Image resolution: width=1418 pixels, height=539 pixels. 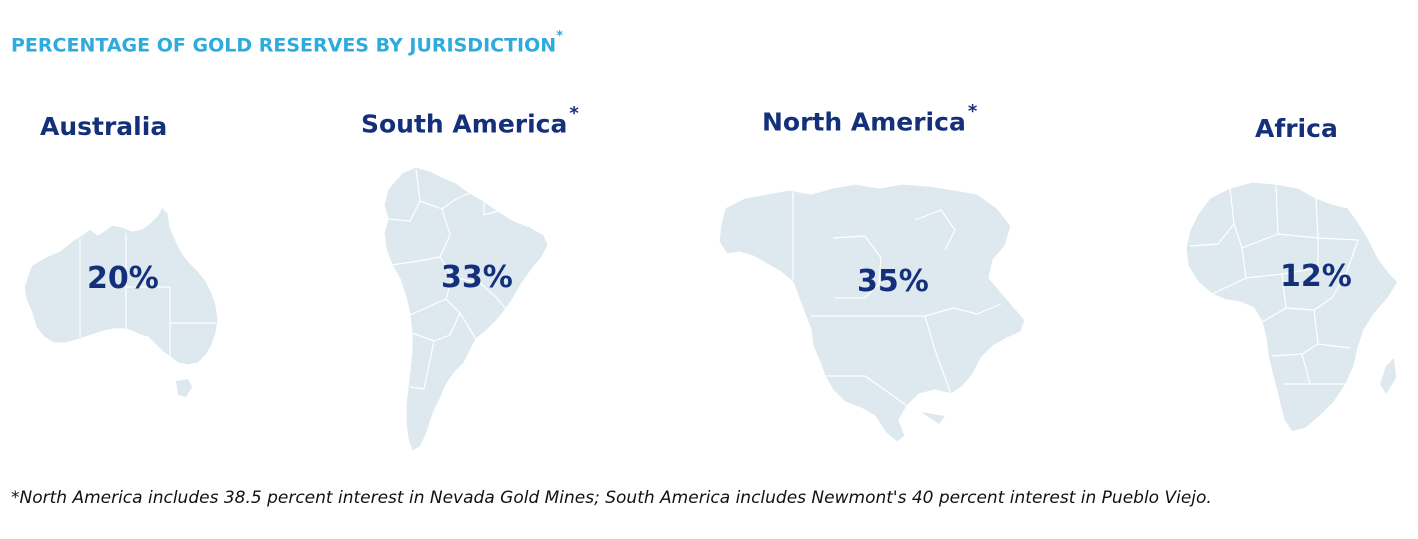 What do you see at coordinates (972, 111) in the screenshot?
I see `region-label-north-america-mark: *` at bounding box center [972, 111].